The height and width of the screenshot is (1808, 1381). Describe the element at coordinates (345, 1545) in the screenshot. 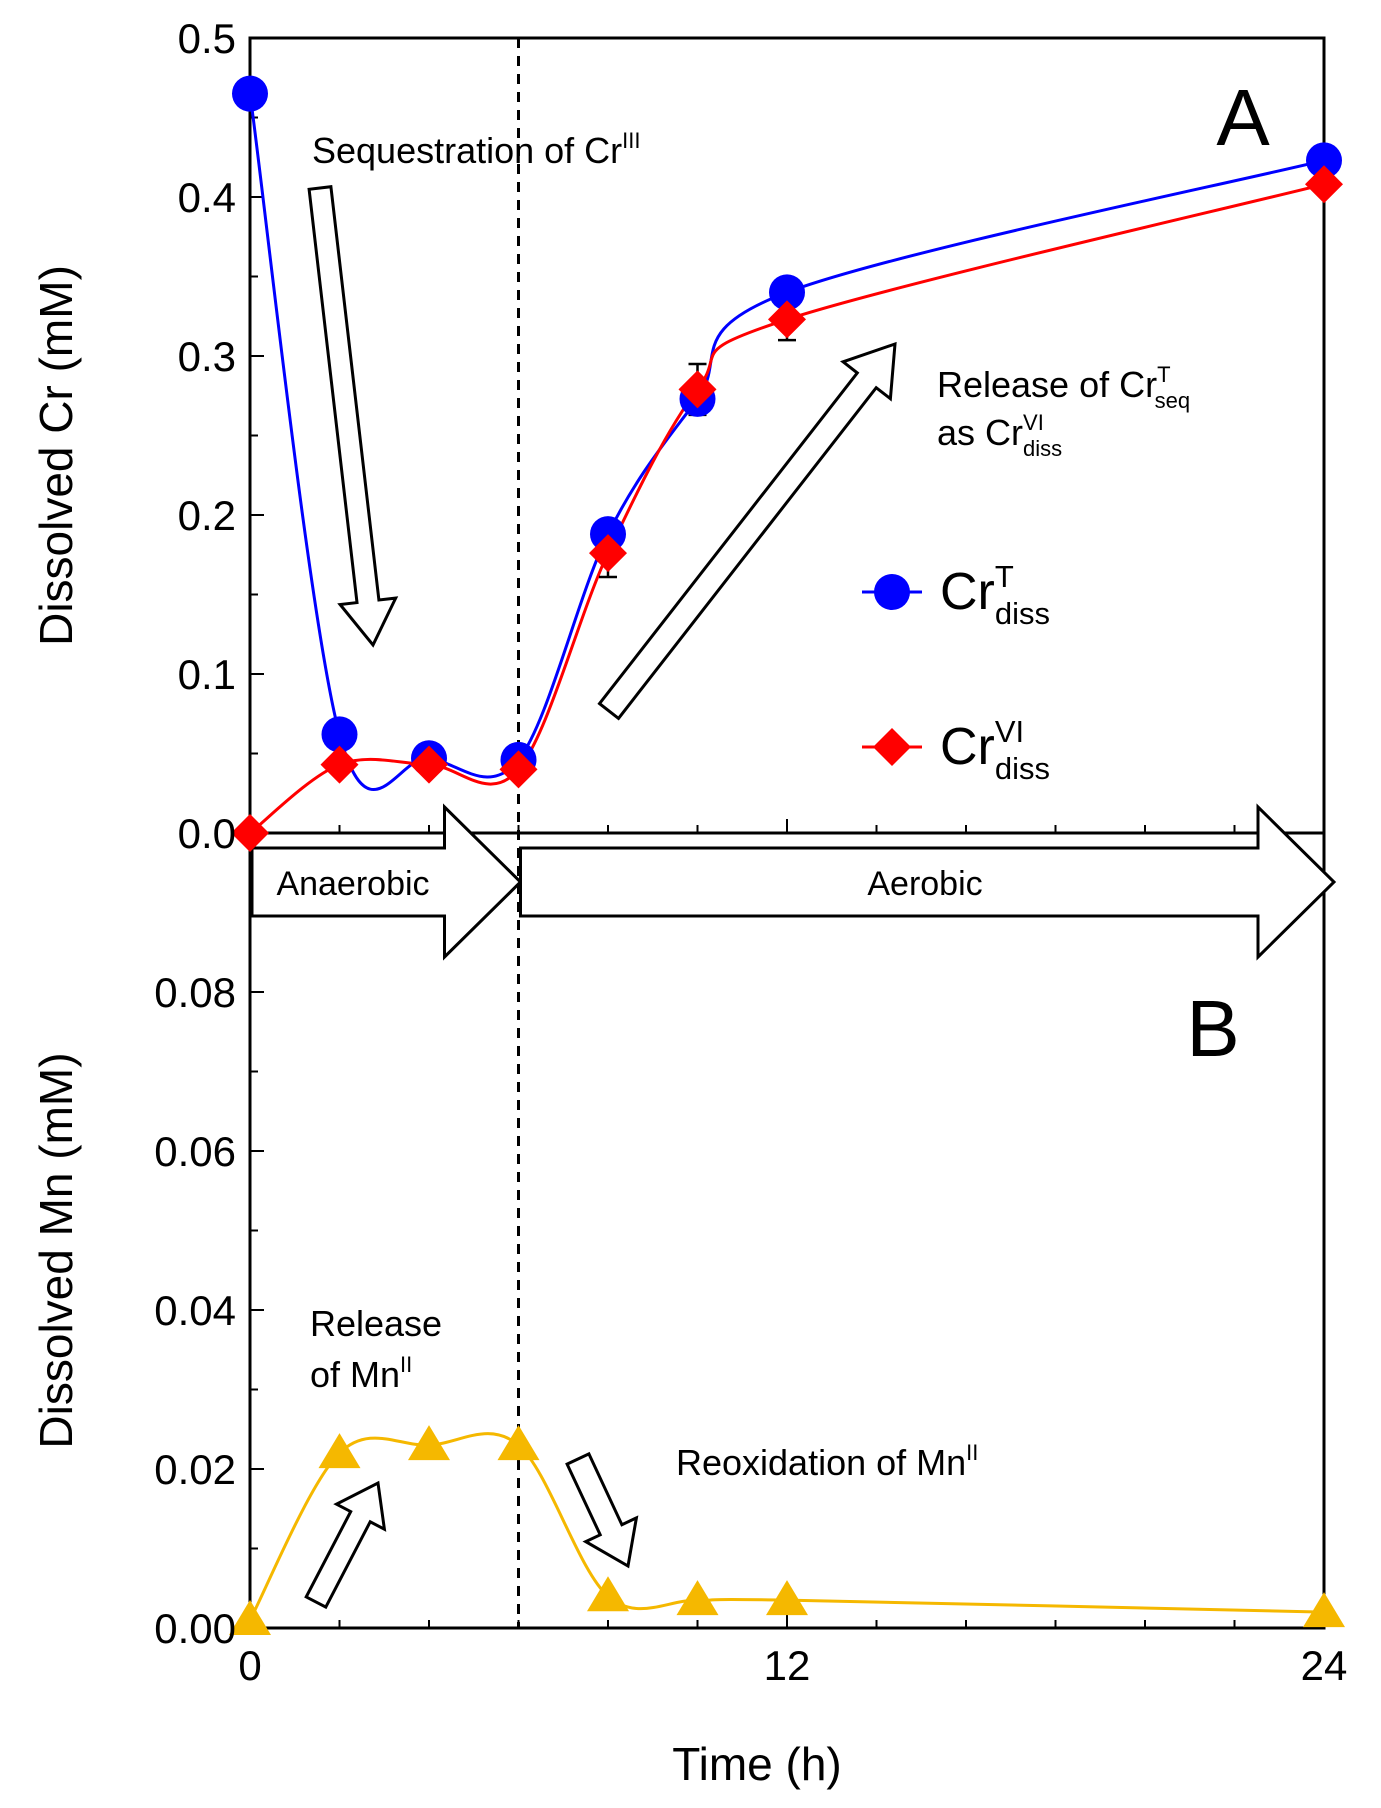

I see `release-mn-arrow` at that location.